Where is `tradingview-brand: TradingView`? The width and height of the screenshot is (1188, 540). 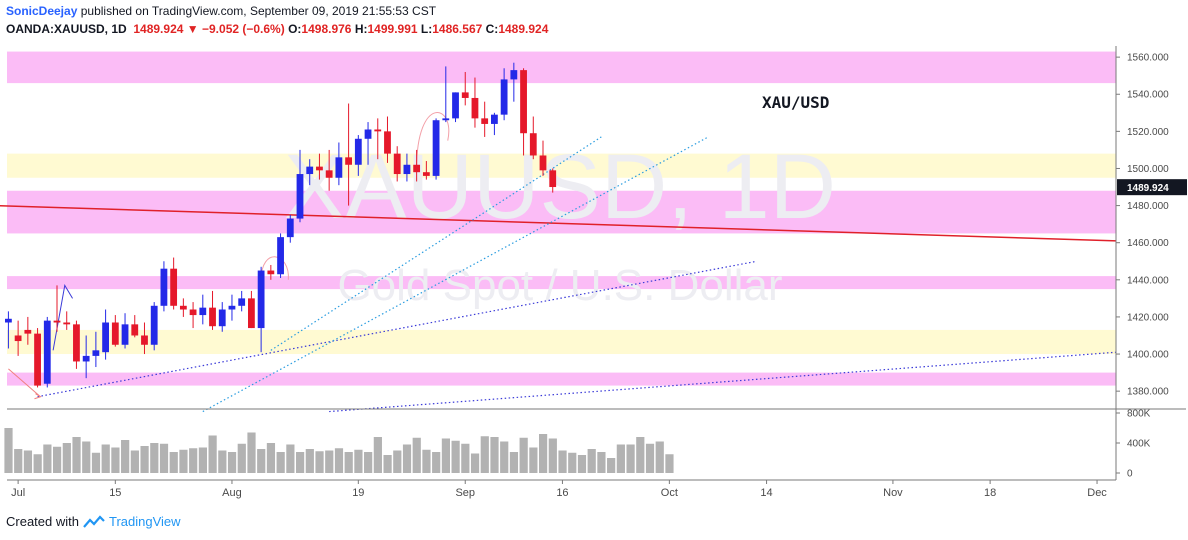 tradingview-brand: TradingView is located at coordinates (144, 521).